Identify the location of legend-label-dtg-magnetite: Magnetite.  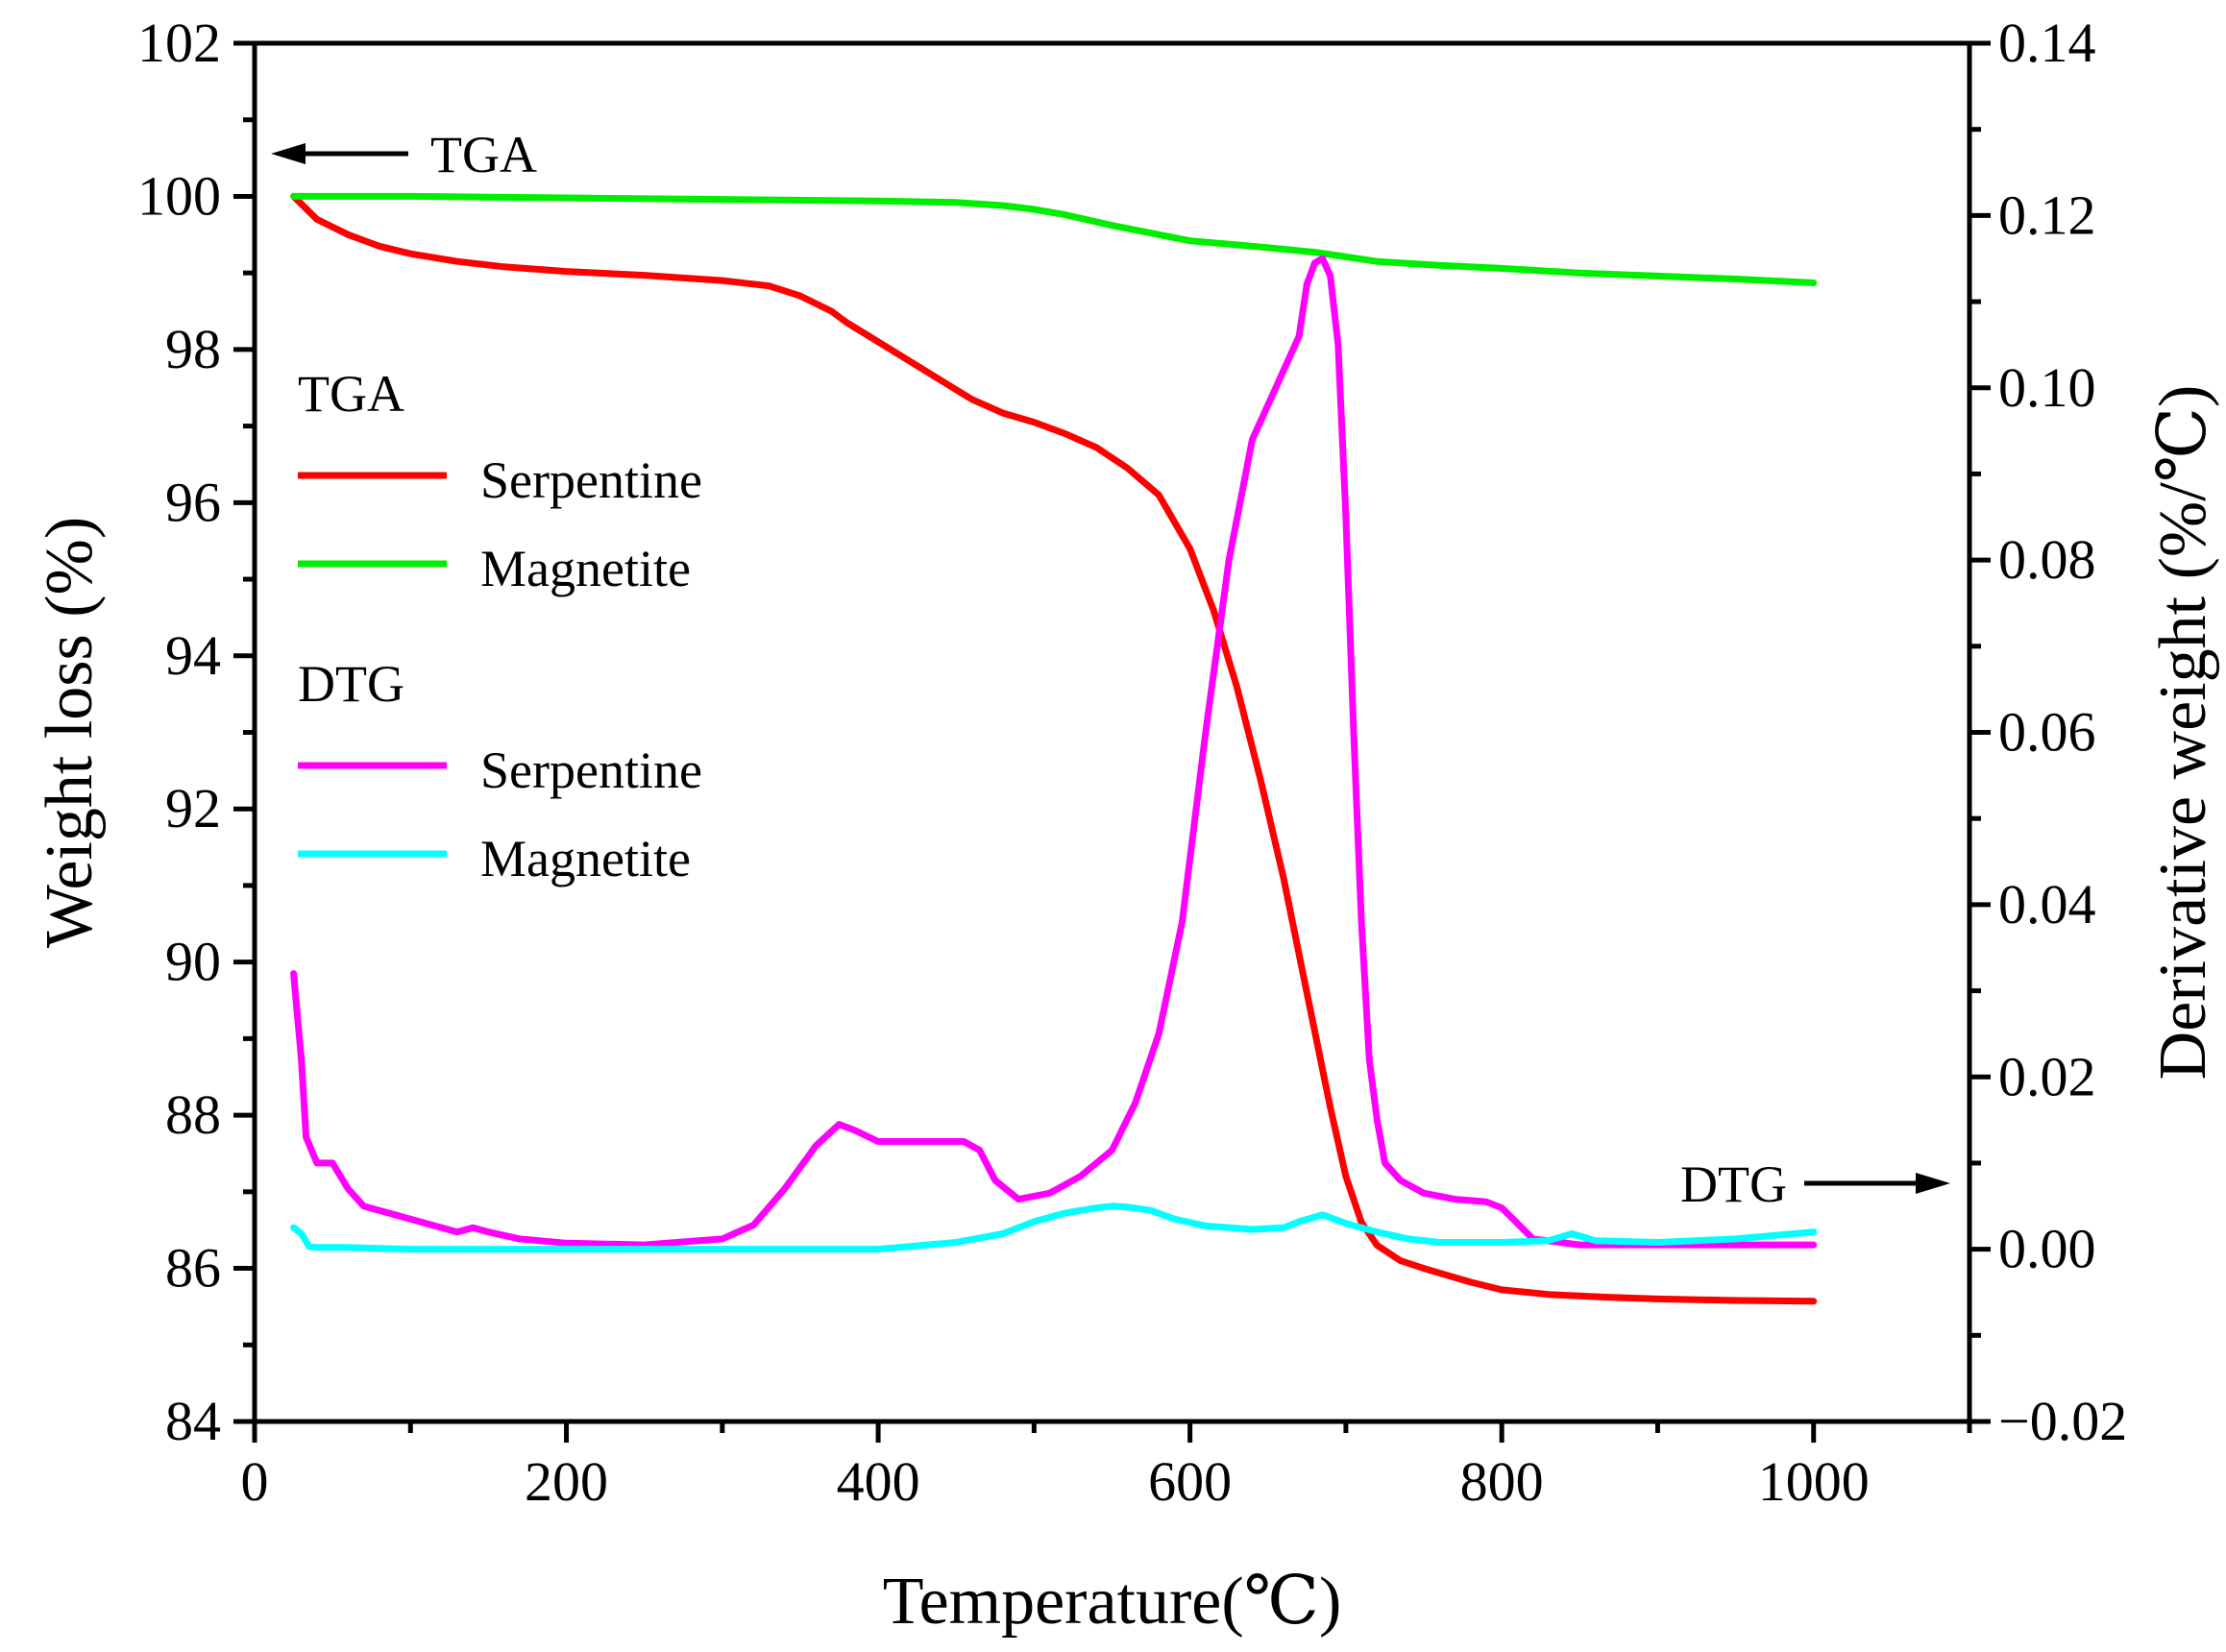
(586, 858).